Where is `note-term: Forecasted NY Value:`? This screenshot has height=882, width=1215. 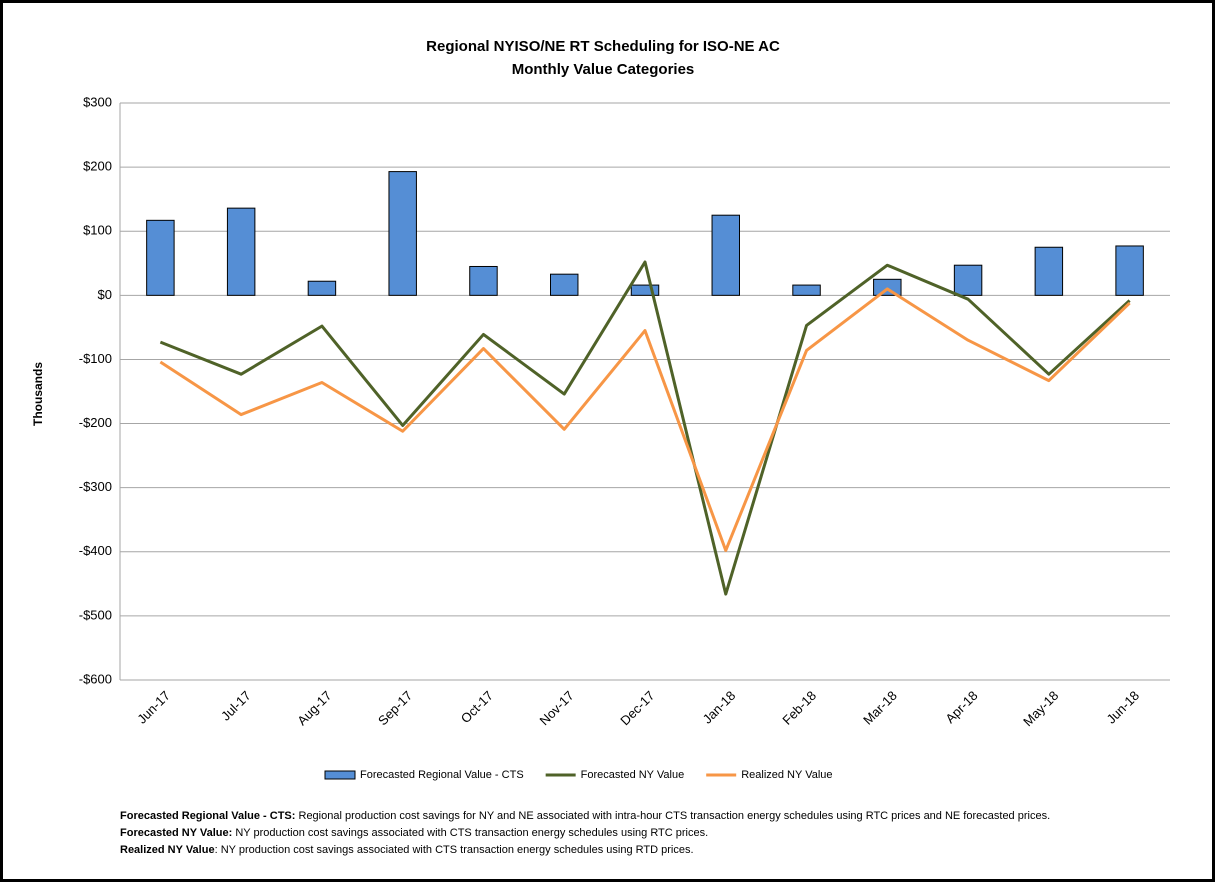
note-term: Forecasted NY Value: is located at coordinates (176, 833).